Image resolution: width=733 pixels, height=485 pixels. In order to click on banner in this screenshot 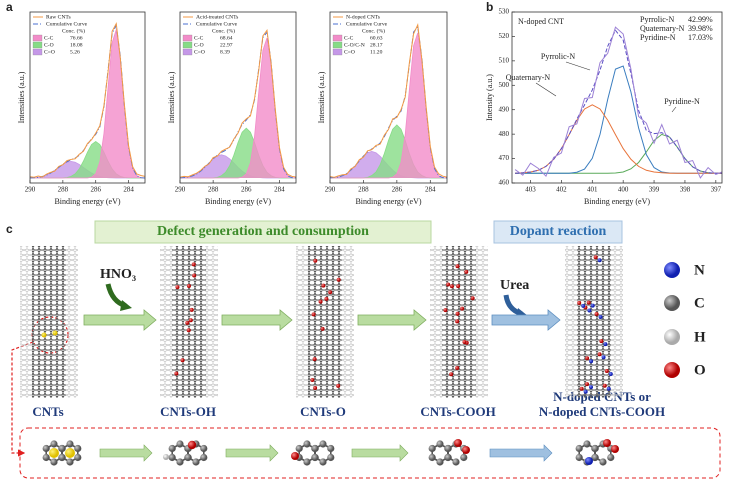, I will do `click(263, 232)`.